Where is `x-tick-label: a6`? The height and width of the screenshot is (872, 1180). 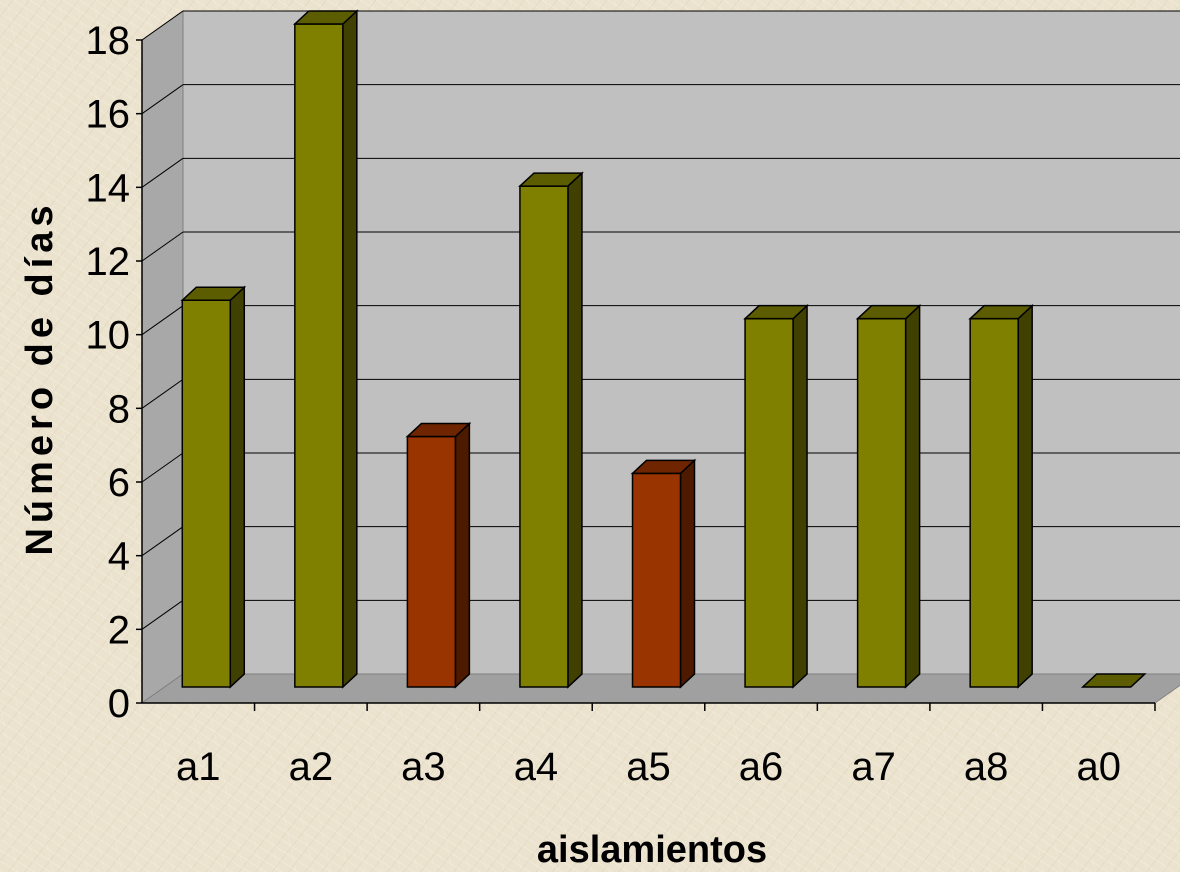
x-tick-label: a6 is located at coordinates (761, 767).